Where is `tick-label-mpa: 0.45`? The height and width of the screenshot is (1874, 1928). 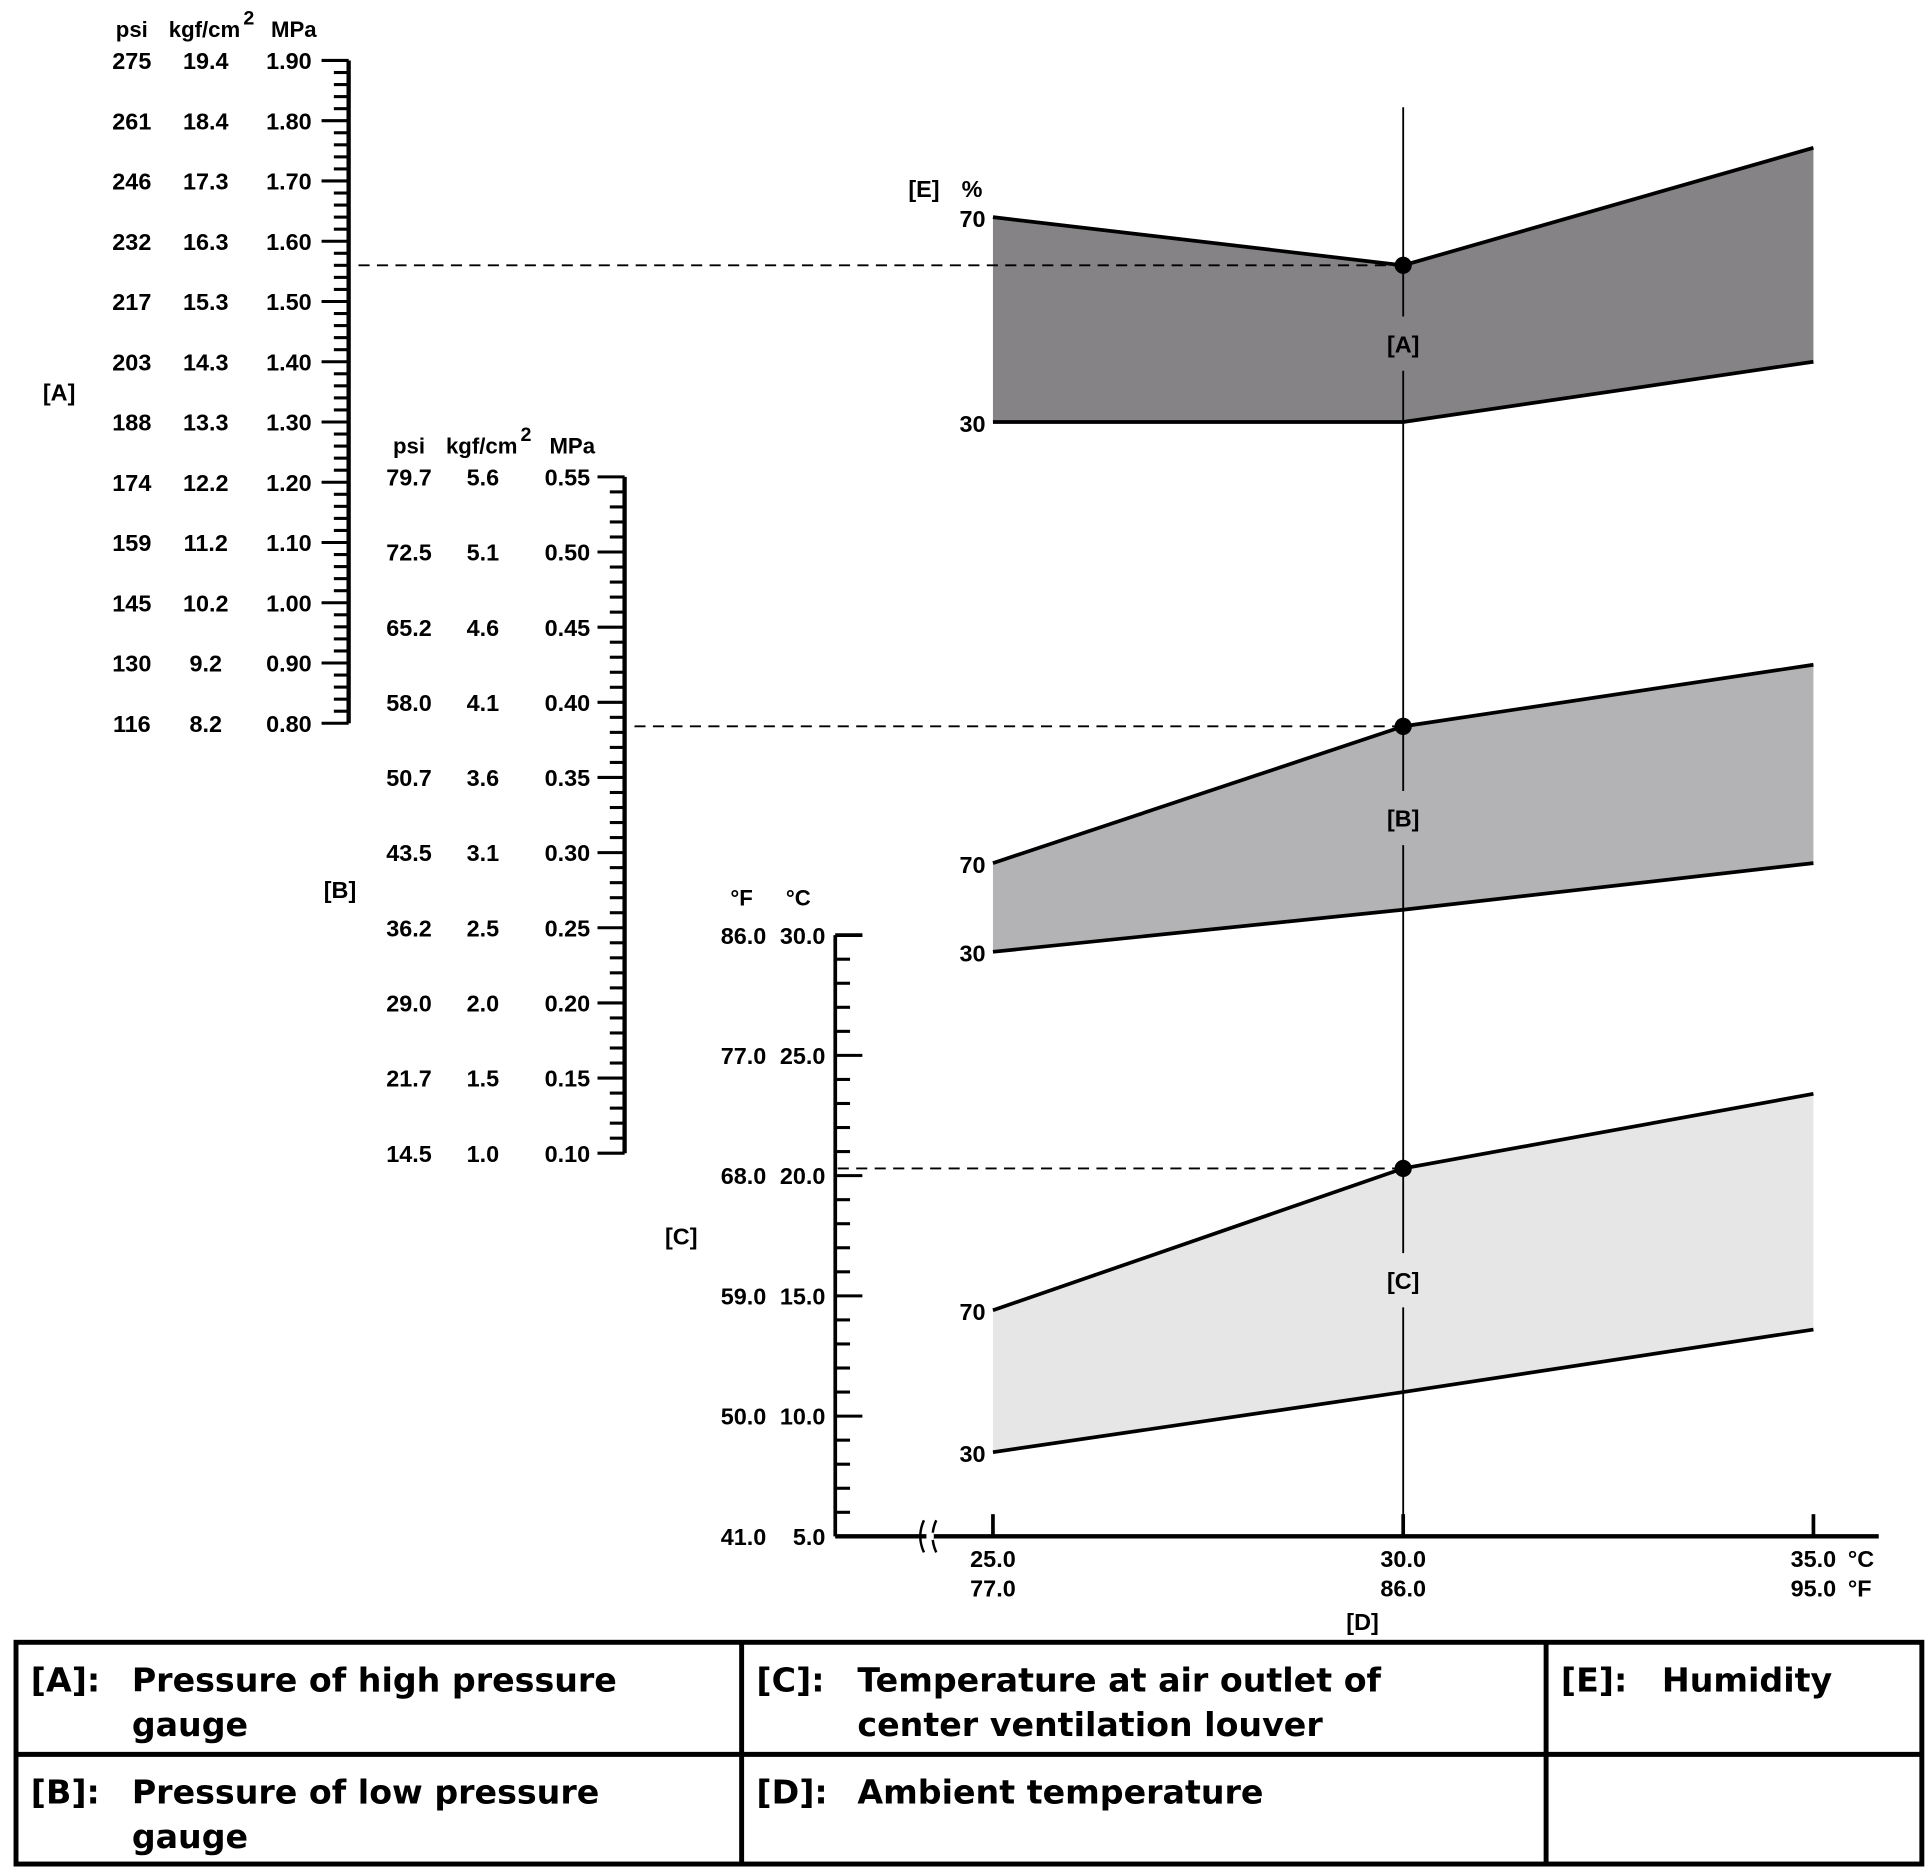 tick-label-mpa: 0.45 is located at coordinates (568, 628).